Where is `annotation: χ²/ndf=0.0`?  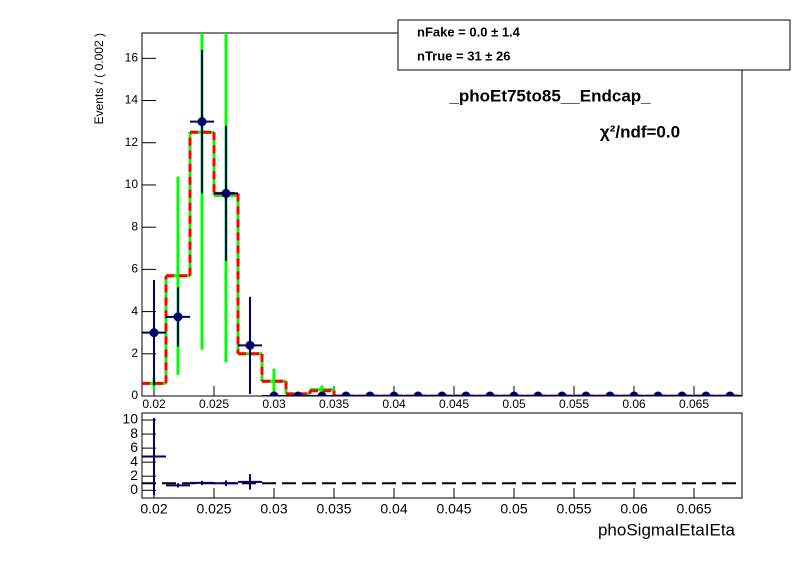
annotation: χ²/ndf=0.0 is located at coordinates (640, 131).